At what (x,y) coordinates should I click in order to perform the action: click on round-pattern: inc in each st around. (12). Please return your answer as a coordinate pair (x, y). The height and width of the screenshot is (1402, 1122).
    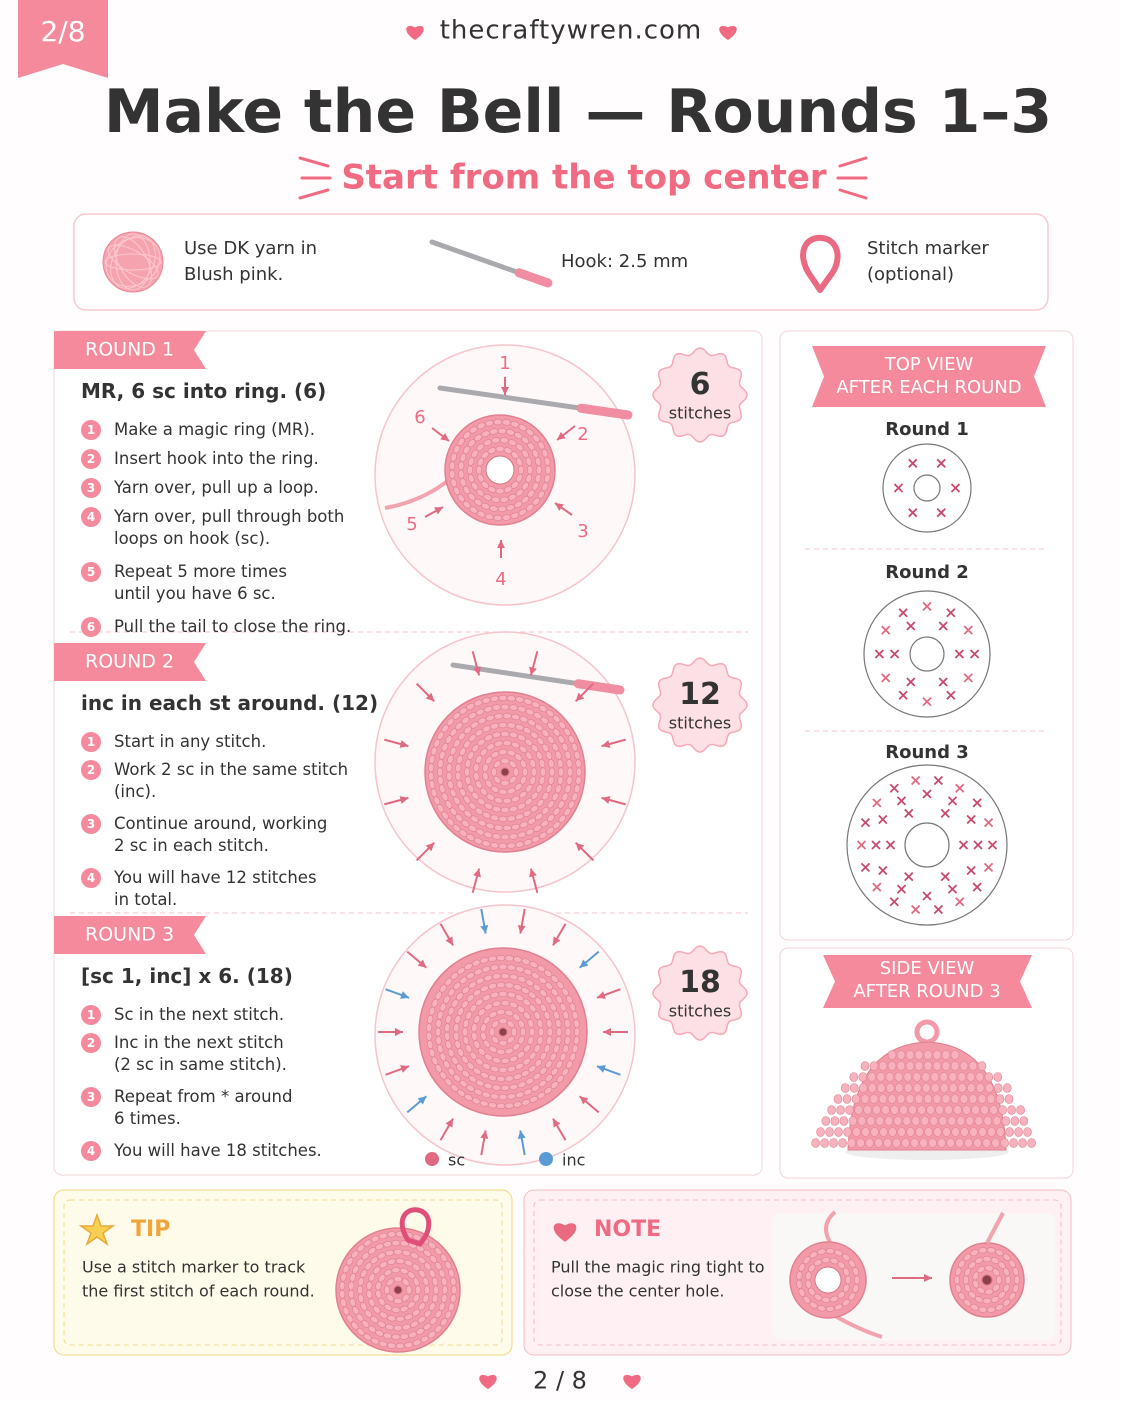
    Looking at the image, I should click on (230, 703).